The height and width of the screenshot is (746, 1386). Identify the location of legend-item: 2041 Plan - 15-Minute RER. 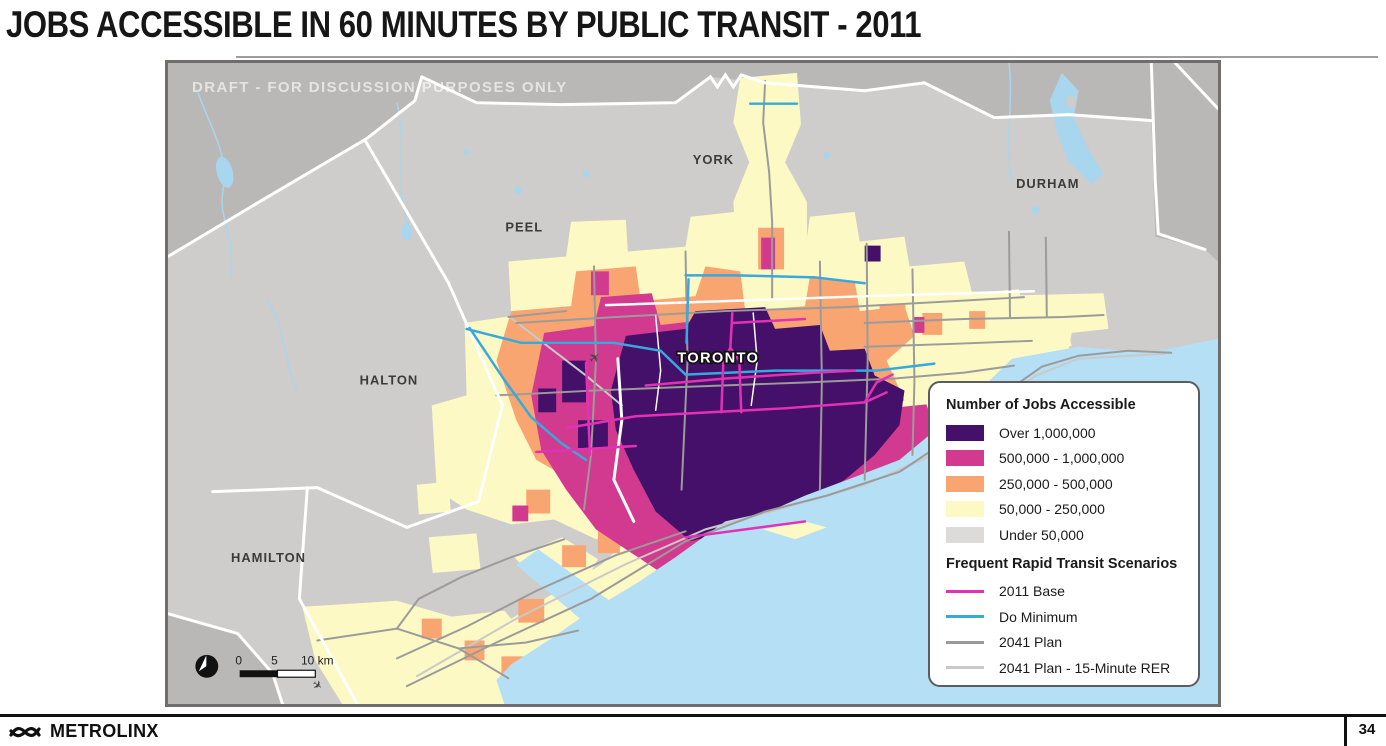
(1065, 668).